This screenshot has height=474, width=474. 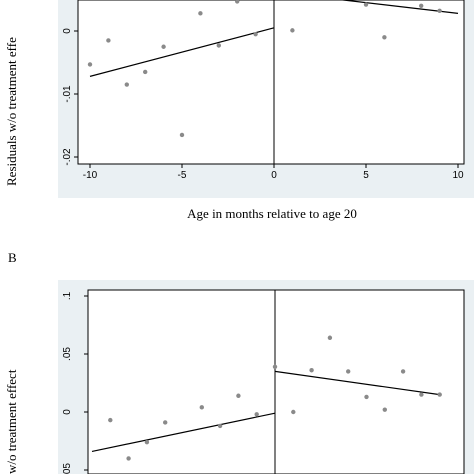 I want to click on panel-a-x-tick-label: 10, so click(x=458, y=175).